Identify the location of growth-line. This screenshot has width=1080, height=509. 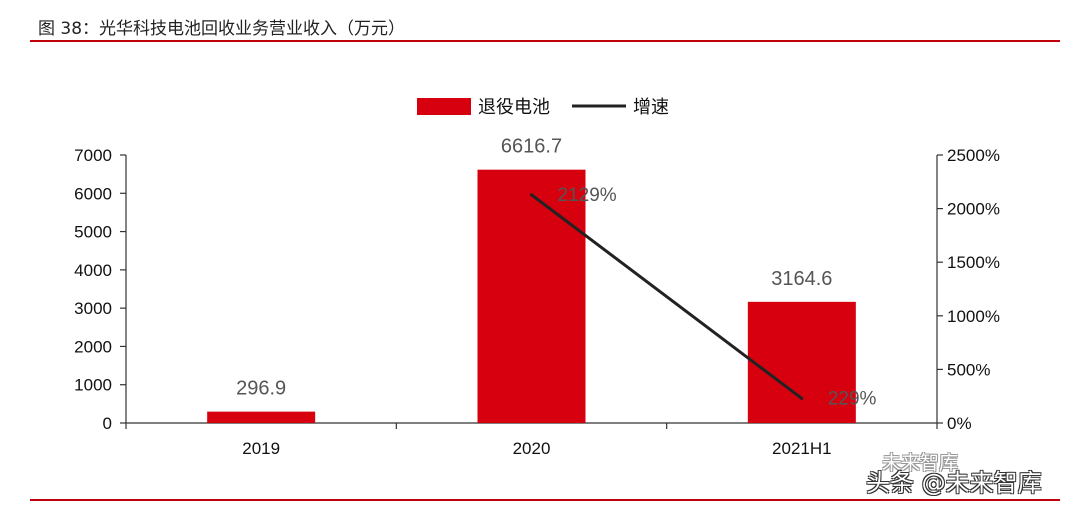
(666, 296).